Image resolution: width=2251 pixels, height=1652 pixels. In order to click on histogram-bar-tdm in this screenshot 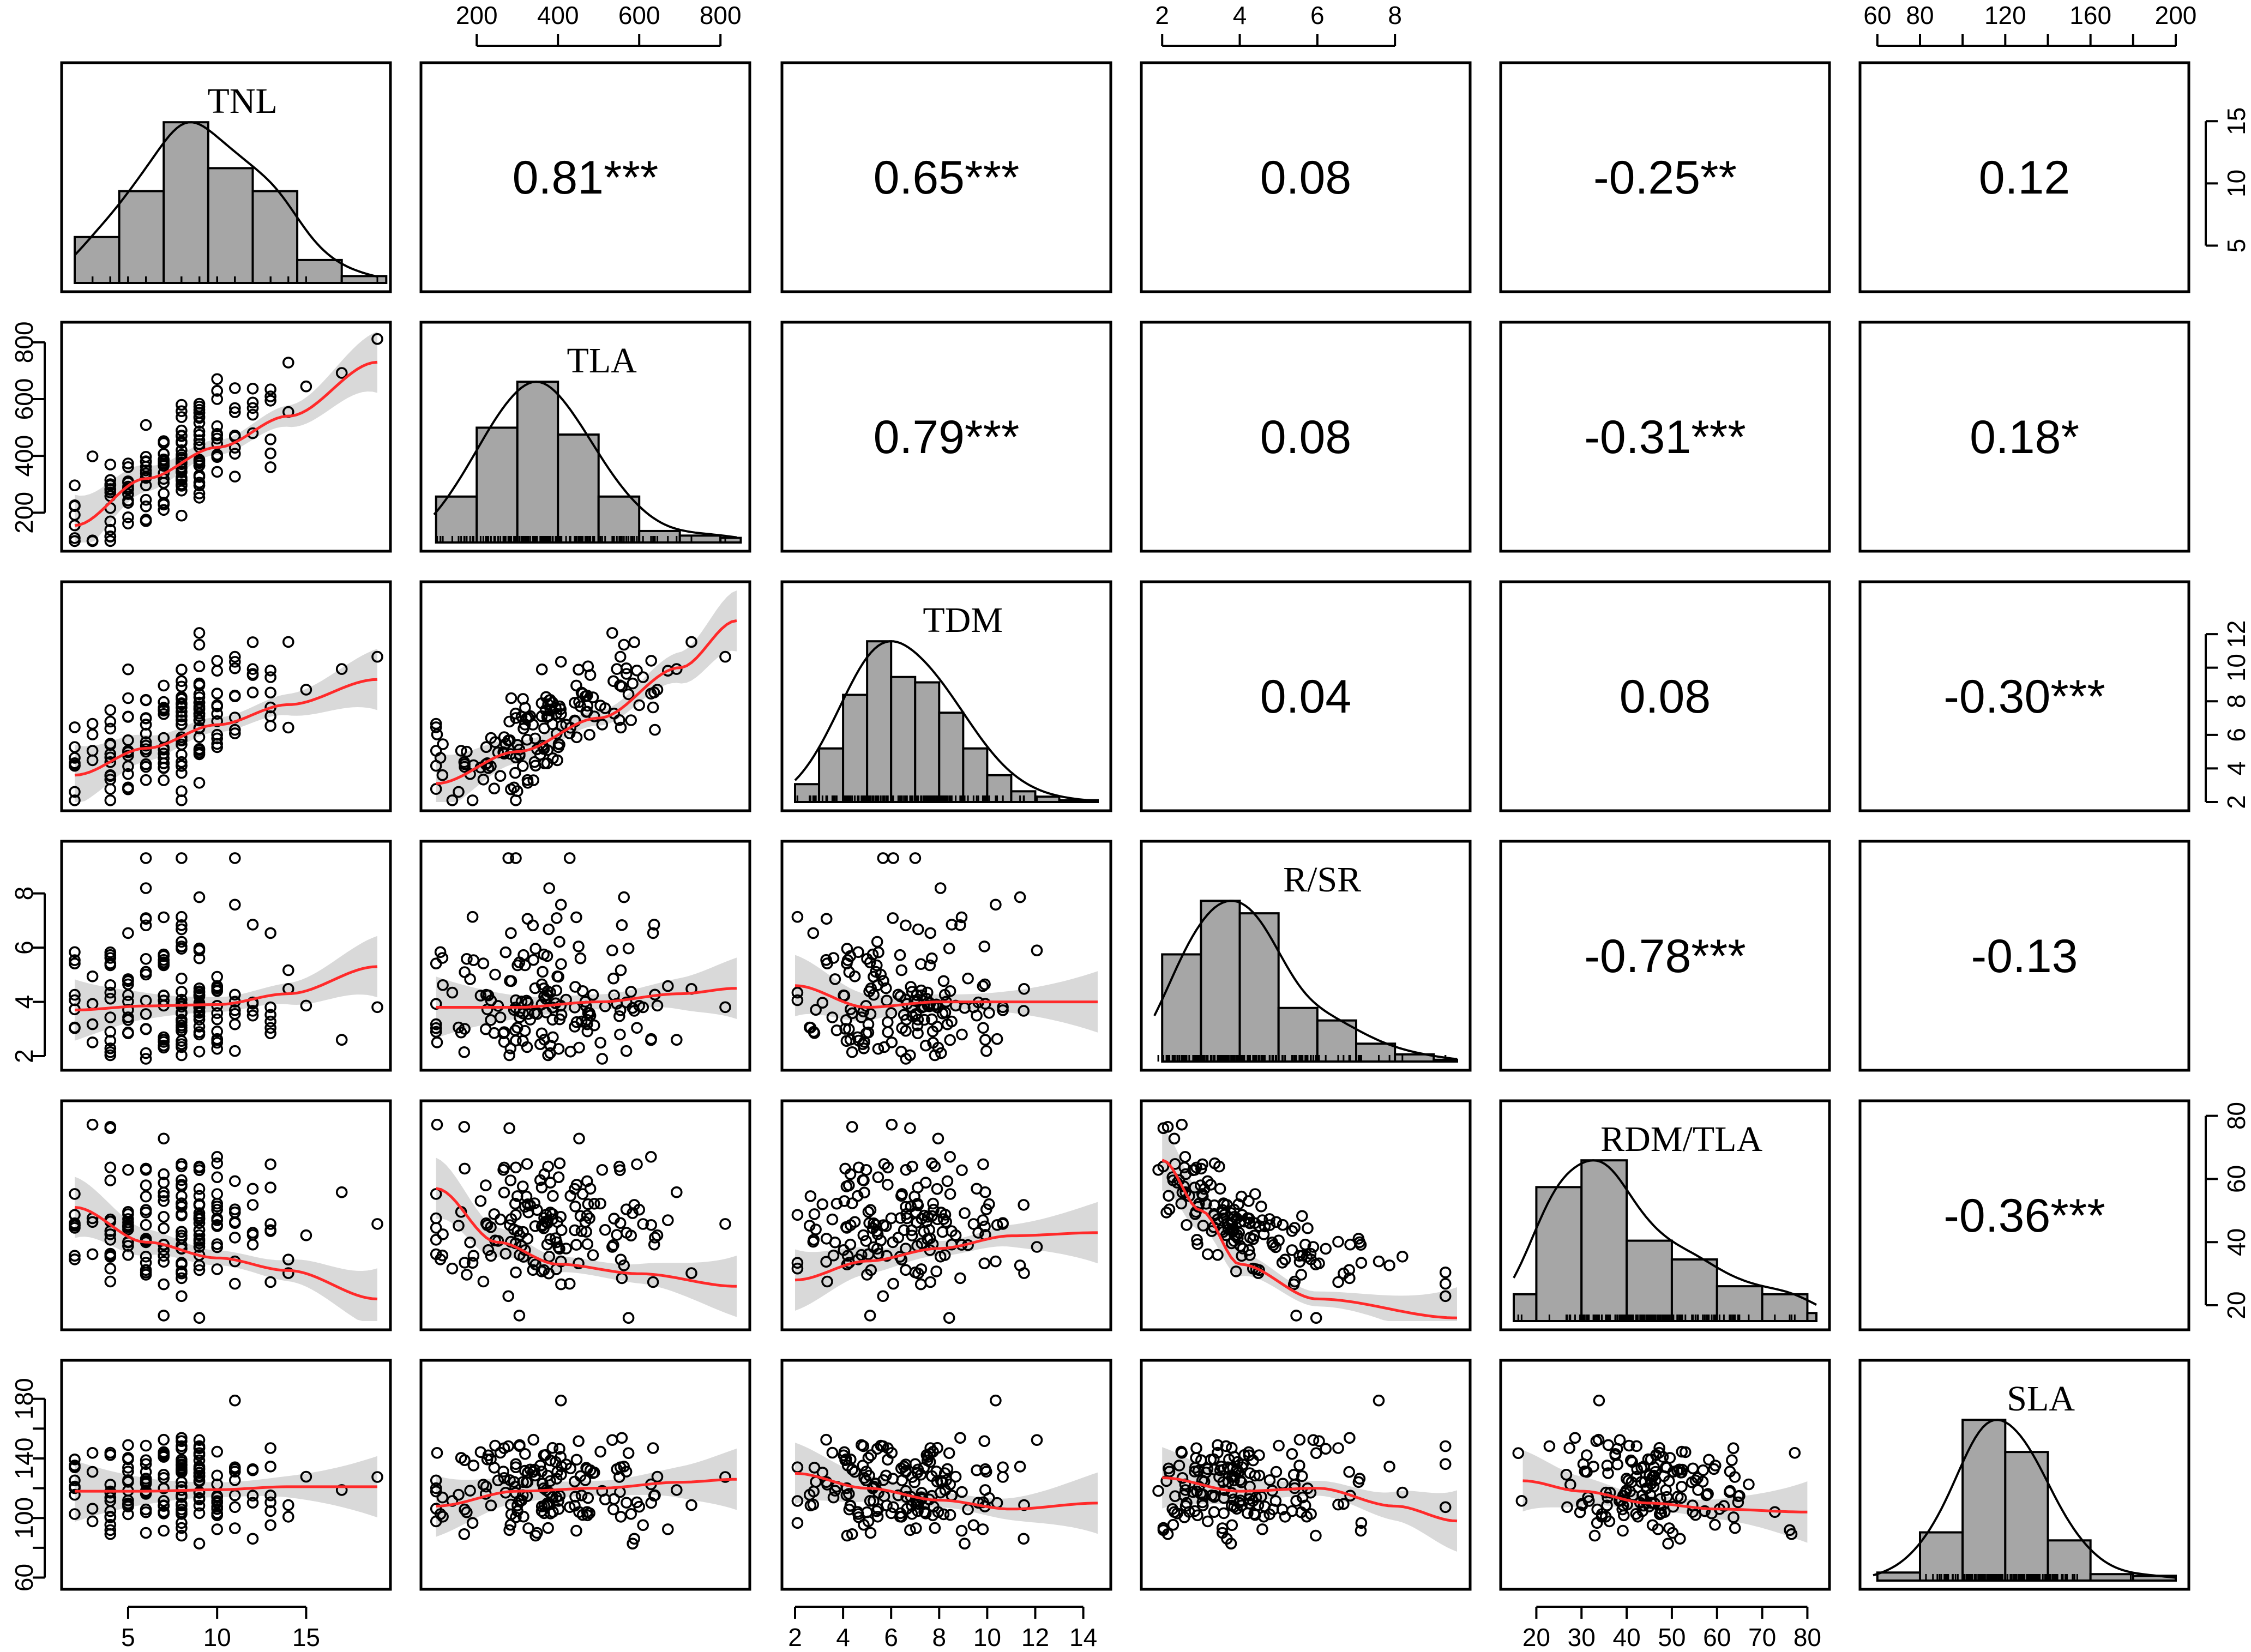, I will do `click(903, 739)`.